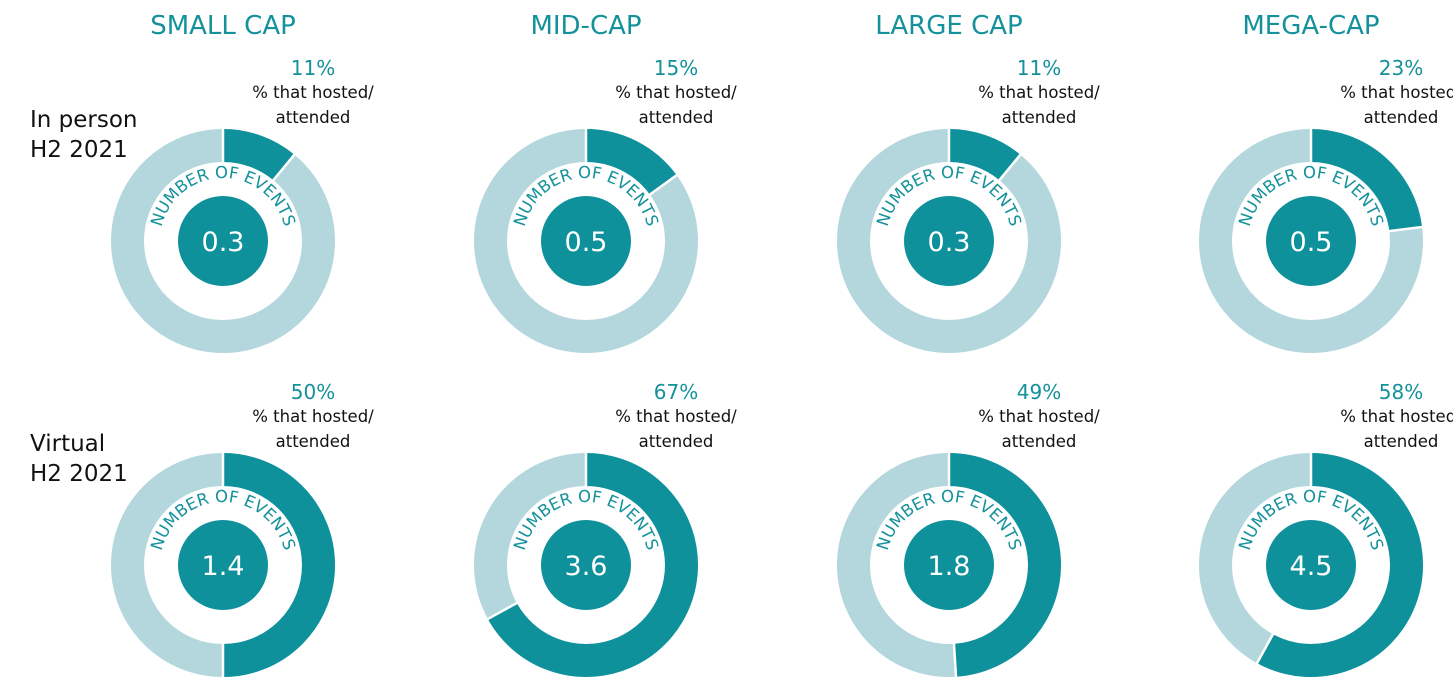  Describe the element at coordinates (313, 392) in the screenshot. I see `percent-label: 50%` at that location.